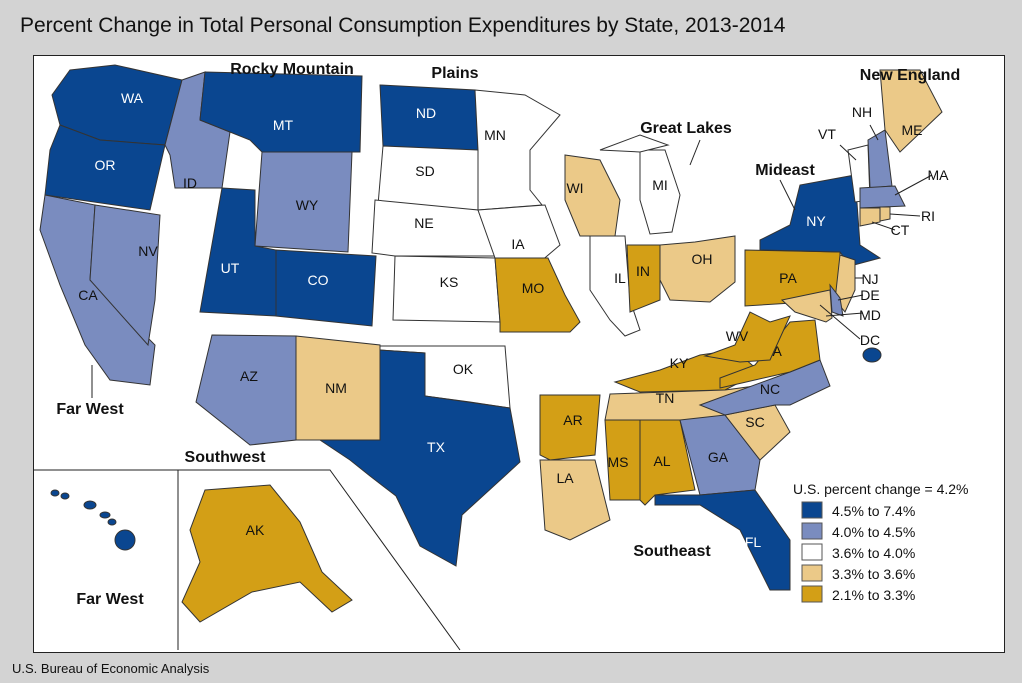  What do you see at coordinates (436, 447) in the screenshot?
I see `state-label-TX: TX` at bounding box center [436, 447].